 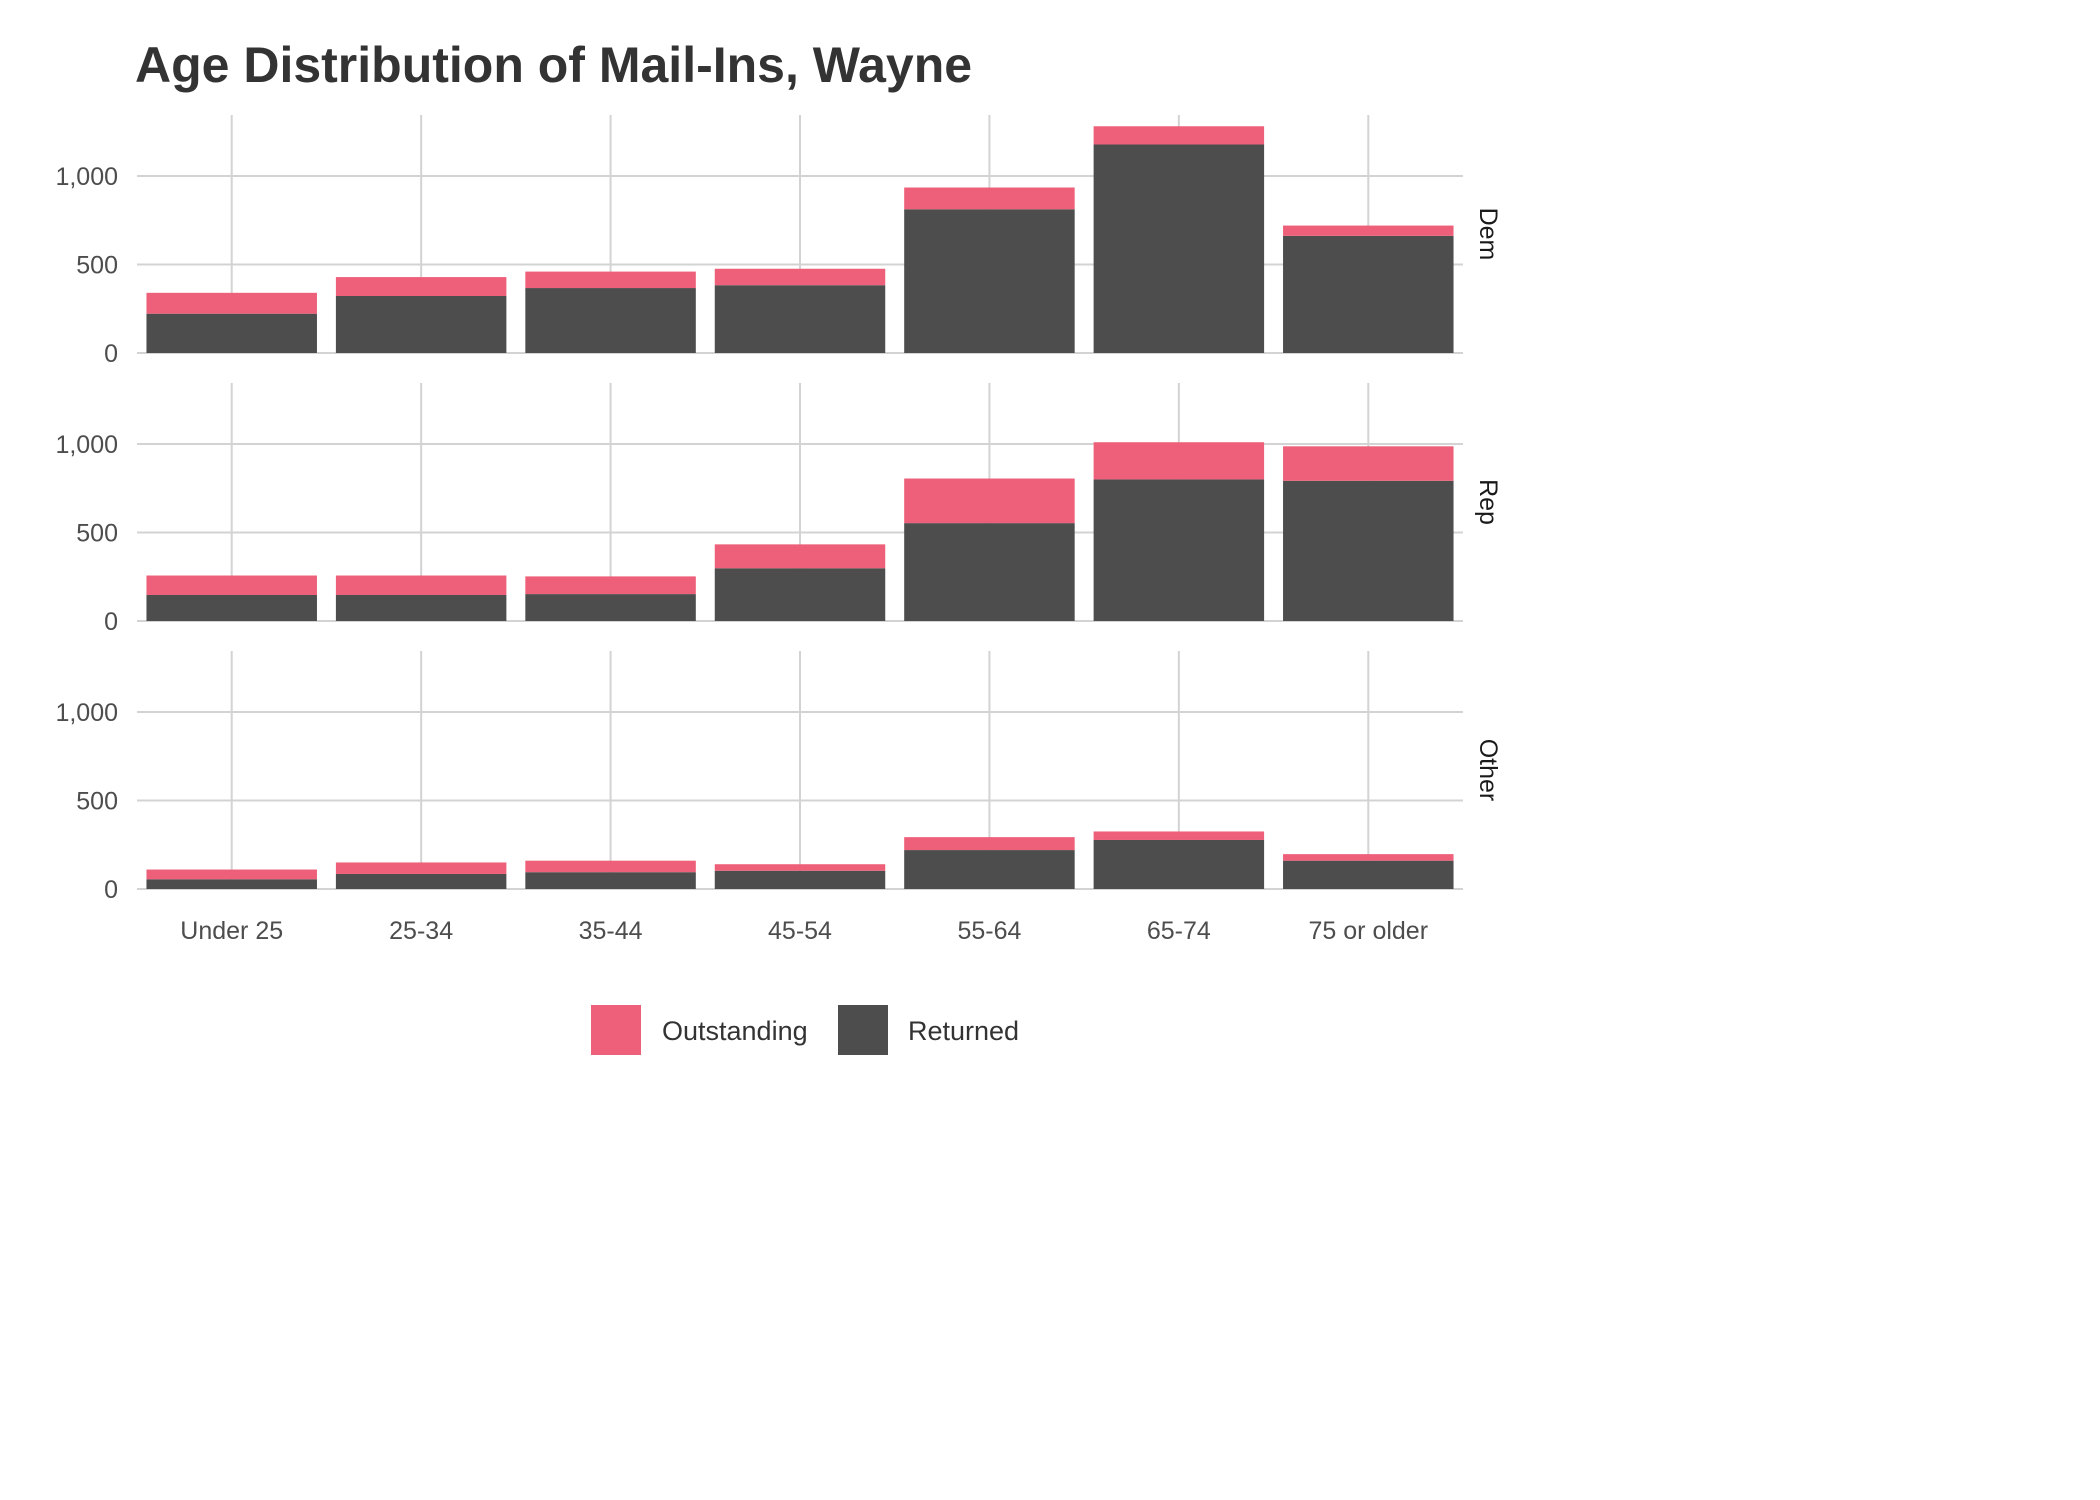 What do you see at coordinates (1369, 931) in the screenshot?
I see `x-tick-label: 75 or older` at bounding box center [1369, 931].